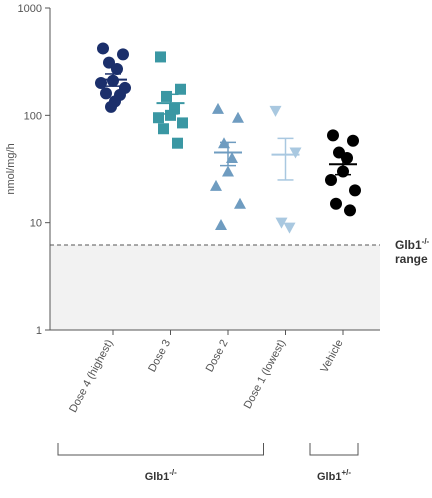 The image size is (432, 498). Describe the element at coordinates (217, 356) in the screenshot. I see `x-tick-label: Dose 2` at that location.